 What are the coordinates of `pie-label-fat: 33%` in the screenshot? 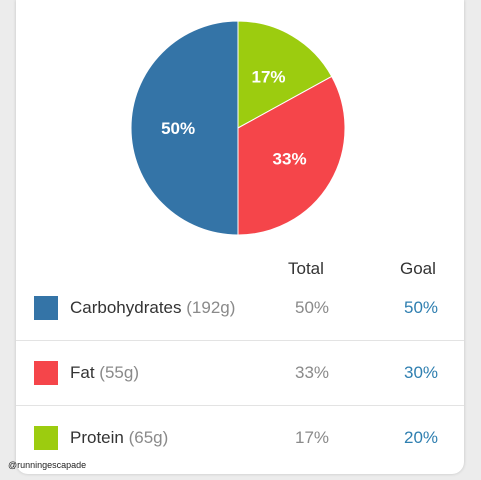 It's located at (290, 159).